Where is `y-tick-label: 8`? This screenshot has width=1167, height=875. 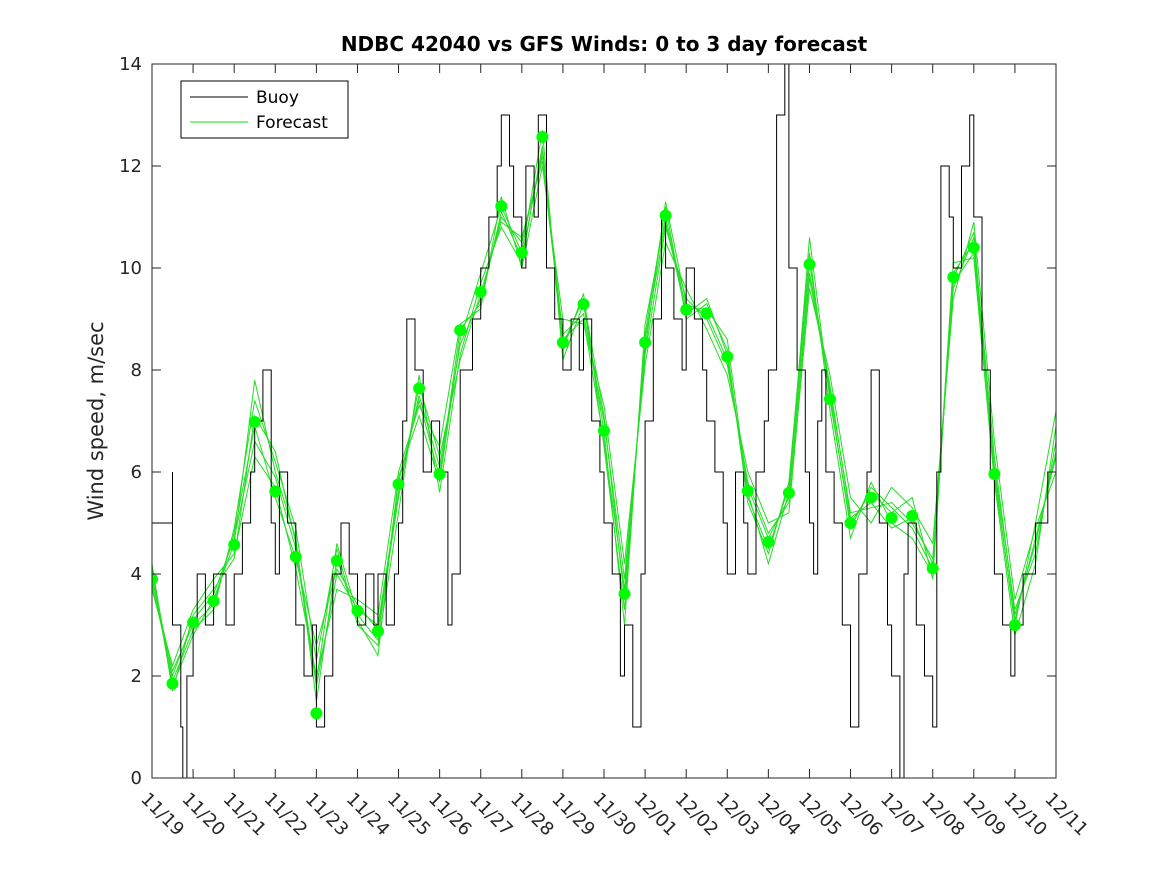 y-tick-label: 8 is located at coordinates (136, 370).